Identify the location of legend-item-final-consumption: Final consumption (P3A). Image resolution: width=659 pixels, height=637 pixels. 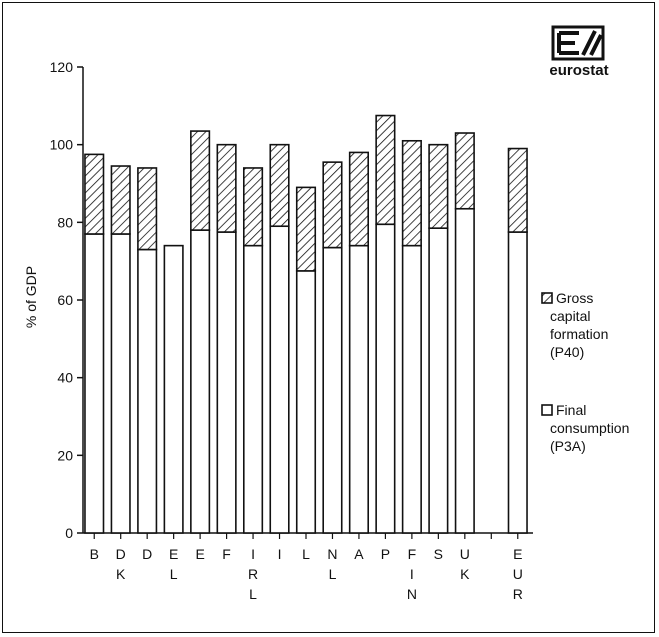
(585, 428).